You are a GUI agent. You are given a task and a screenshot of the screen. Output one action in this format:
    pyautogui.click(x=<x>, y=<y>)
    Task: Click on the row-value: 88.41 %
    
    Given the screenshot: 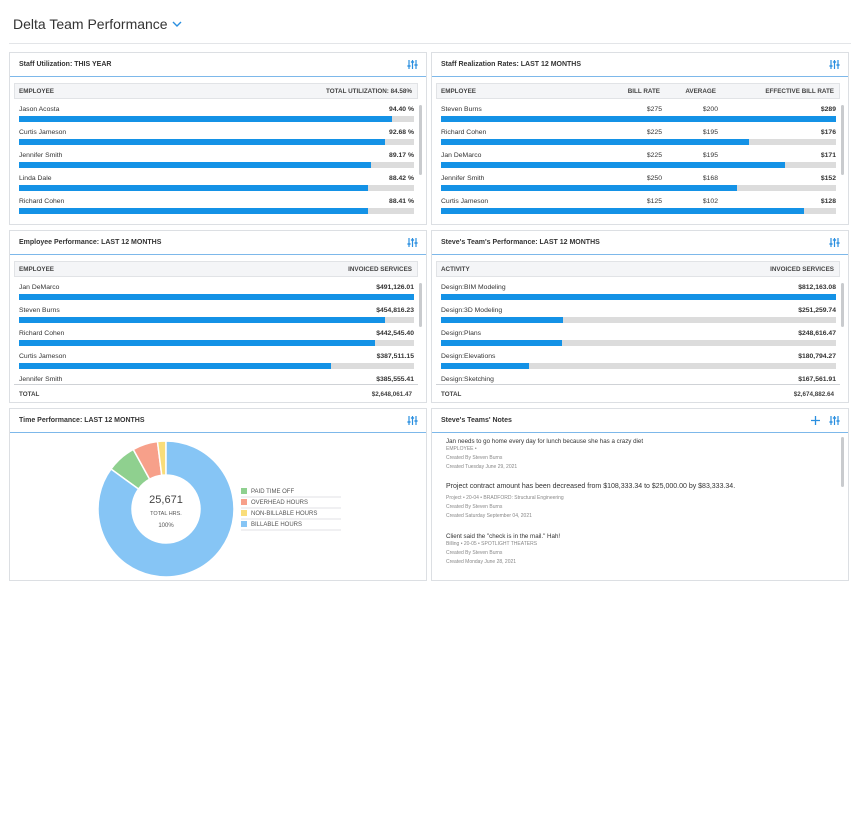 What is the action you would take?
    pyautogui.click(x=401, y=201)
    